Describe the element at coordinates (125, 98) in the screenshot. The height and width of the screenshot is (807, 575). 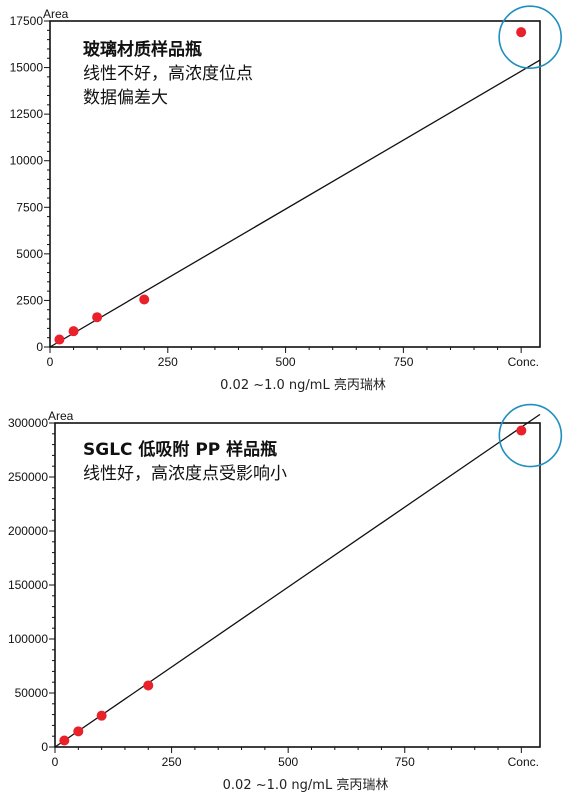
I see `chart-1-annotation-line: 数据偏差大` at that location.